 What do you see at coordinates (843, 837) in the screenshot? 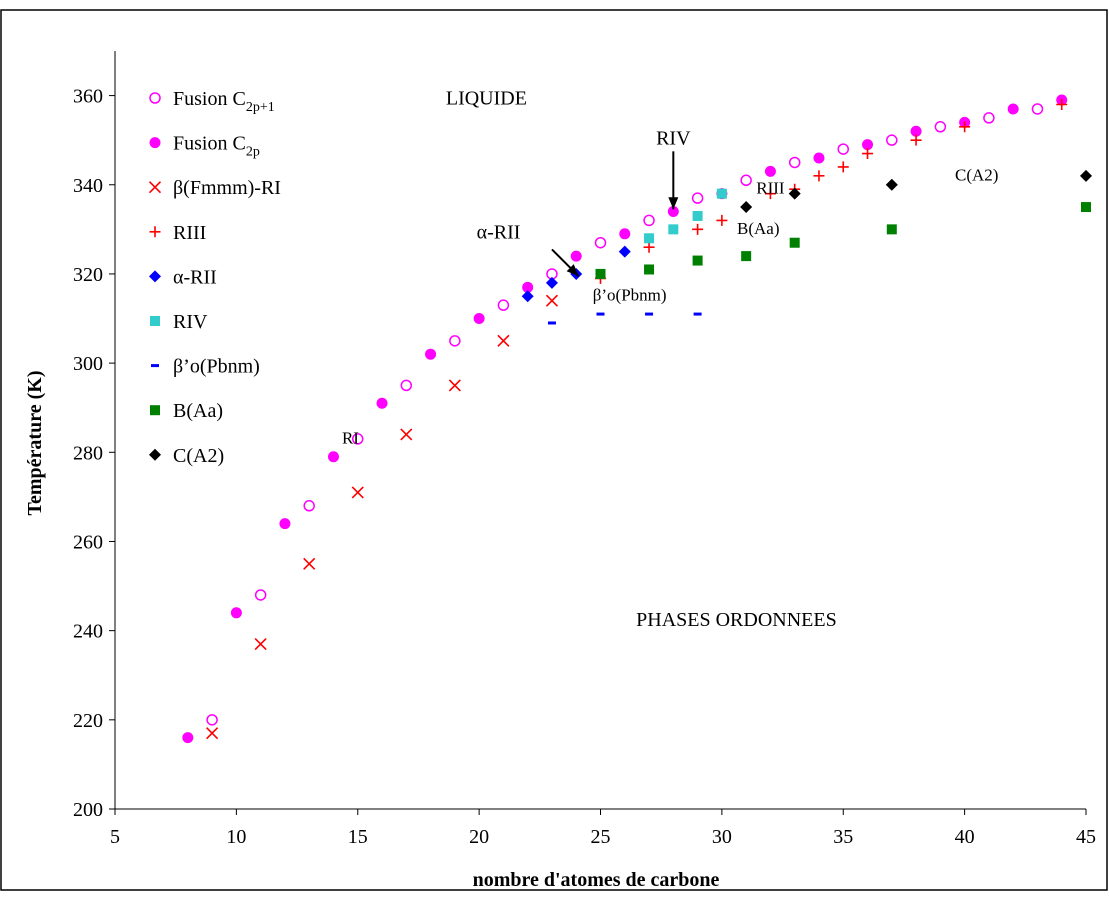
I see `x-tick-label: 35` at bounding box center [843, 837].